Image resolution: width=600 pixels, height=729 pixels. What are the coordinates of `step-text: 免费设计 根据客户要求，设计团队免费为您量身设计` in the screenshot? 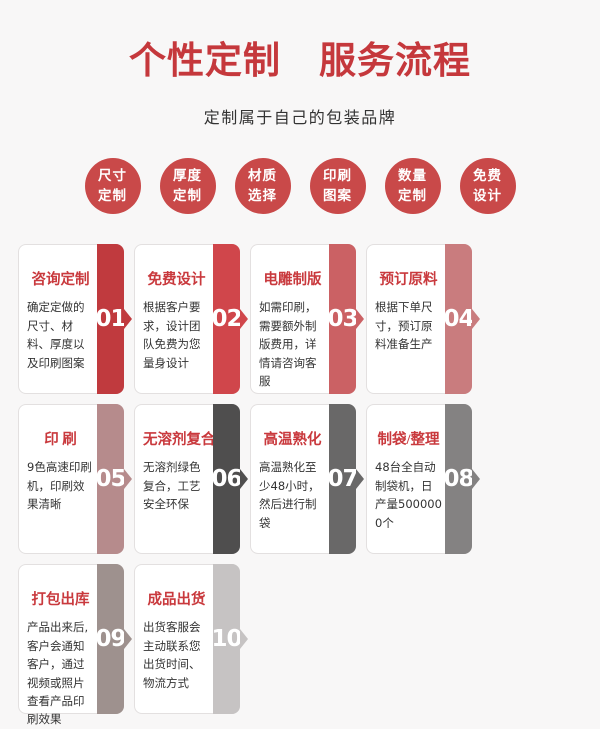 It's located at (173, 308).